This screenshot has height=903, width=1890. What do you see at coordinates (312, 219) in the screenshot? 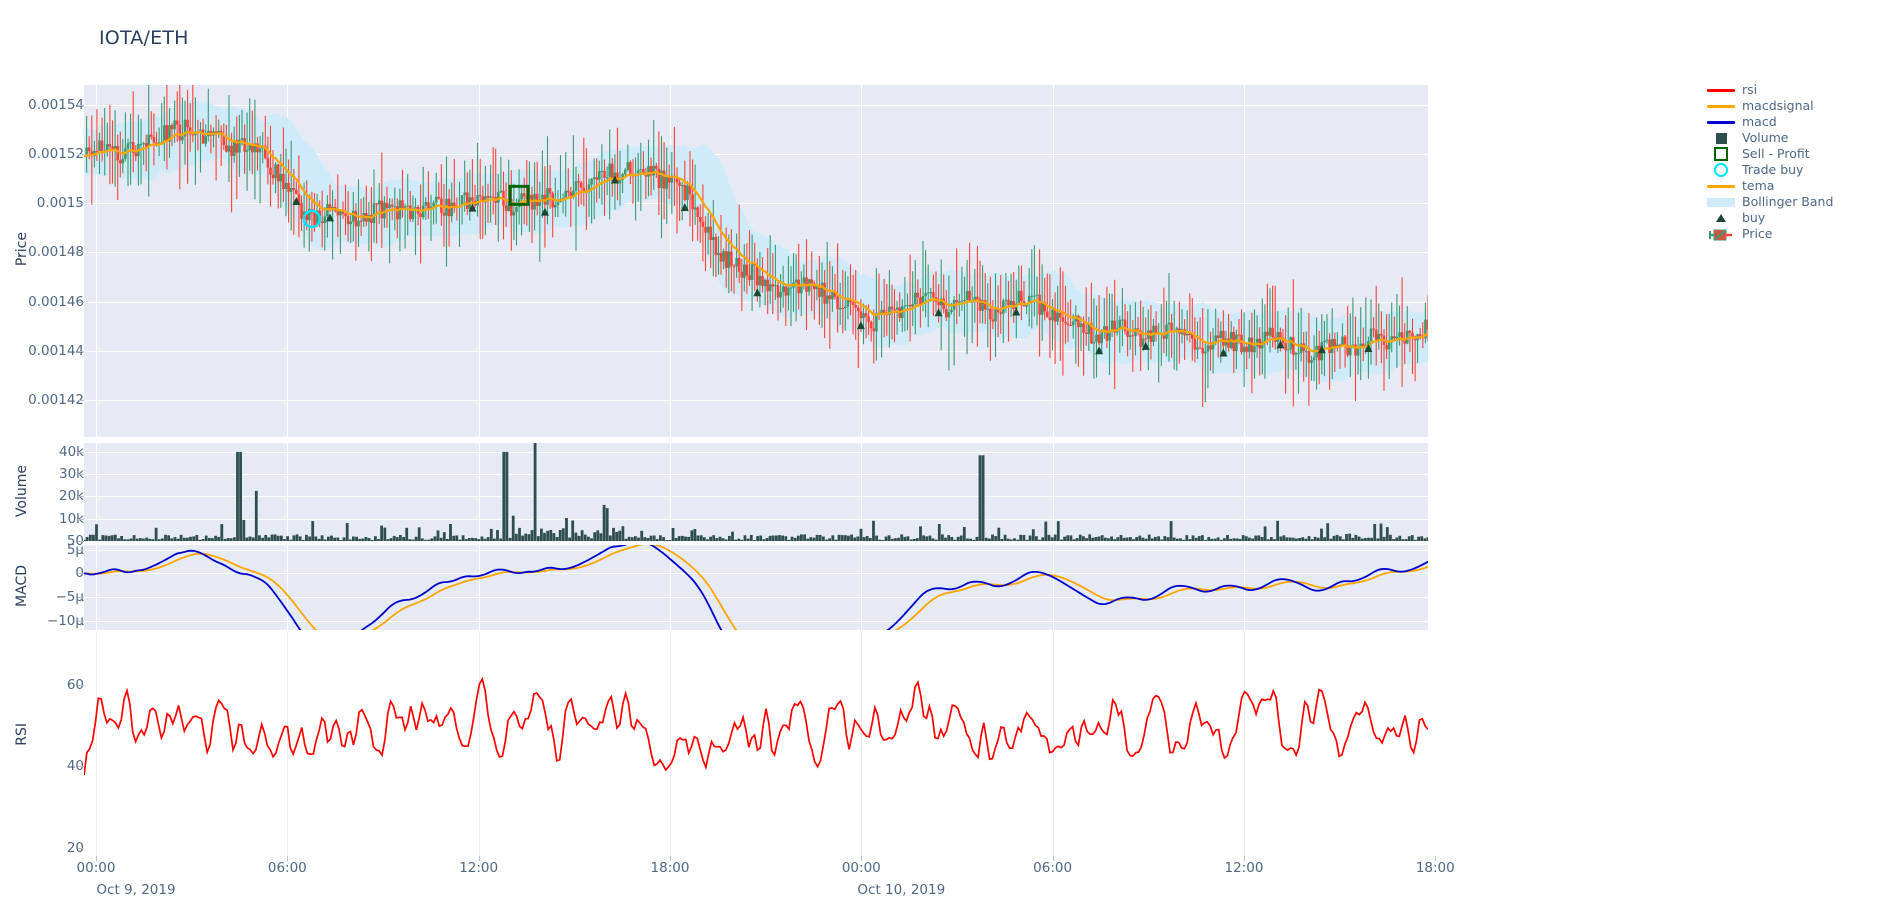
I see `trade-buy-marker` at bounding box center [312, 219].